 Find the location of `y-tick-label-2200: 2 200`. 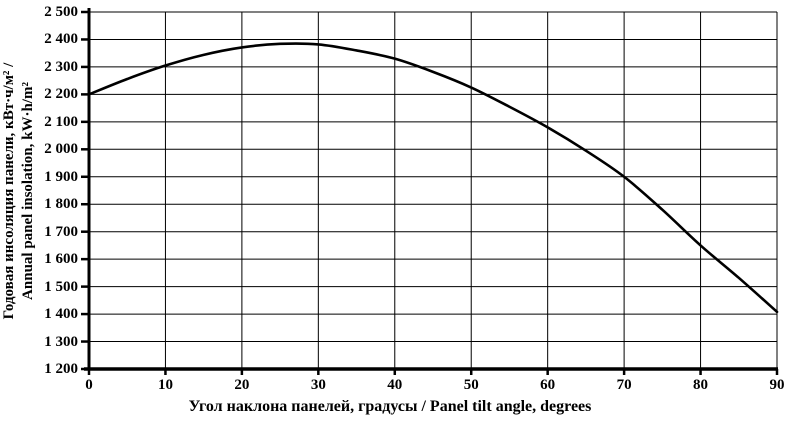

y-tick-label-2200: 2 200 is located at coordinates (61, 94).